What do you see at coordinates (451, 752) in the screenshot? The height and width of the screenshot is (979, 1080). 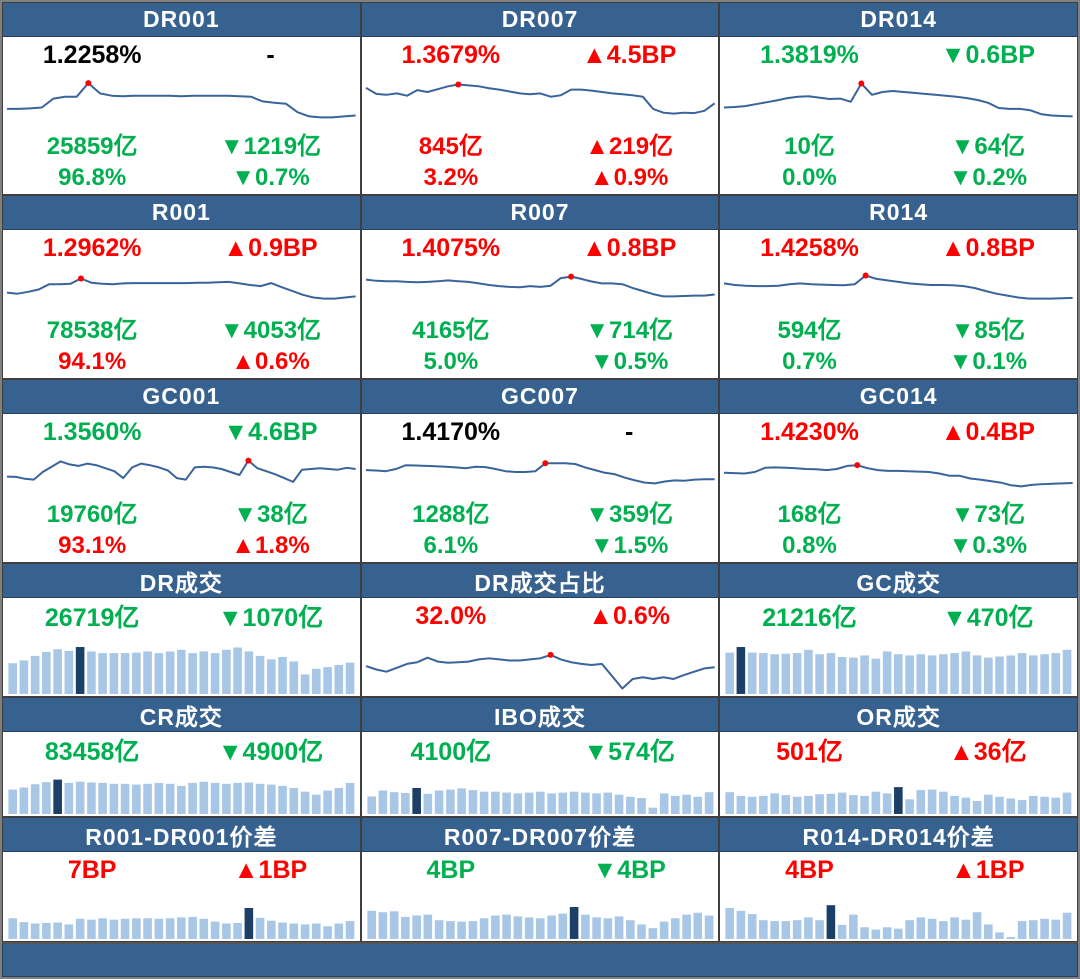 I see `value: 4100亿` at bounding box center [451, 752].